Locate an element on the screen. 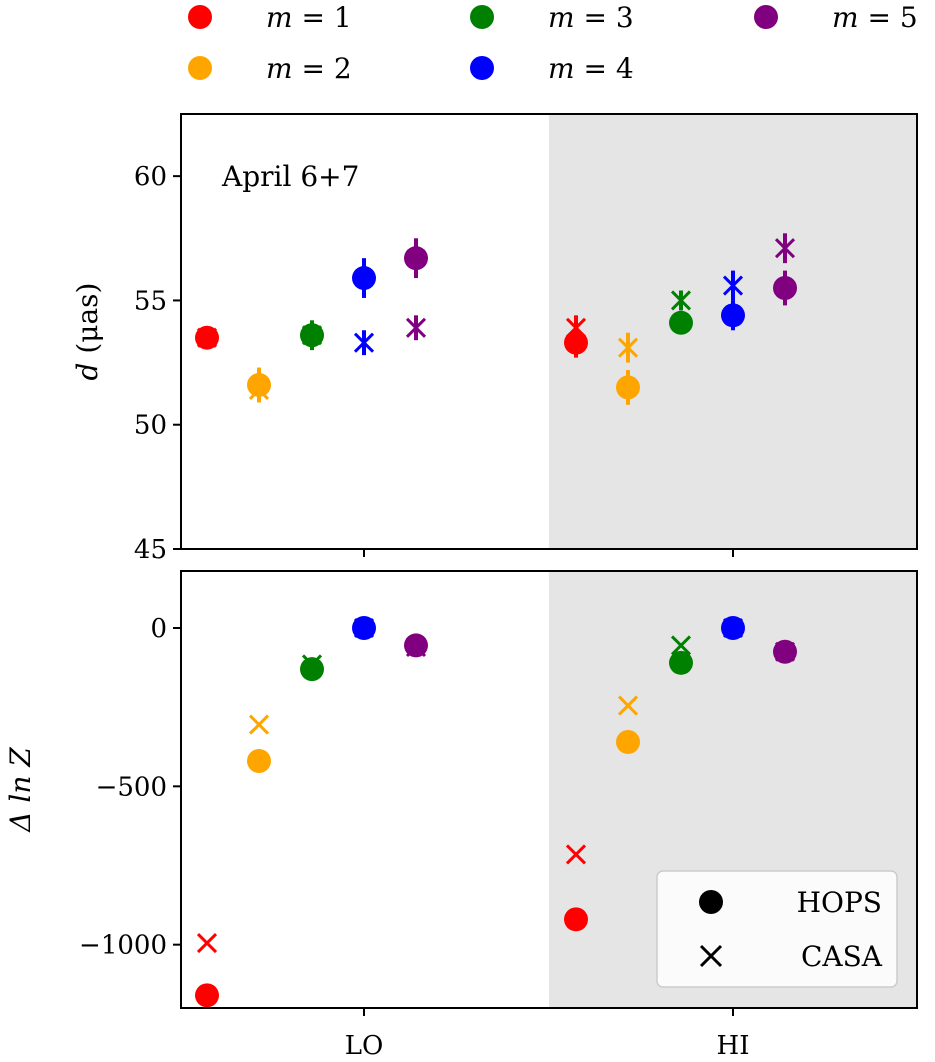  marker-legend: HOPS CASA is located at coordinates (777, 929).